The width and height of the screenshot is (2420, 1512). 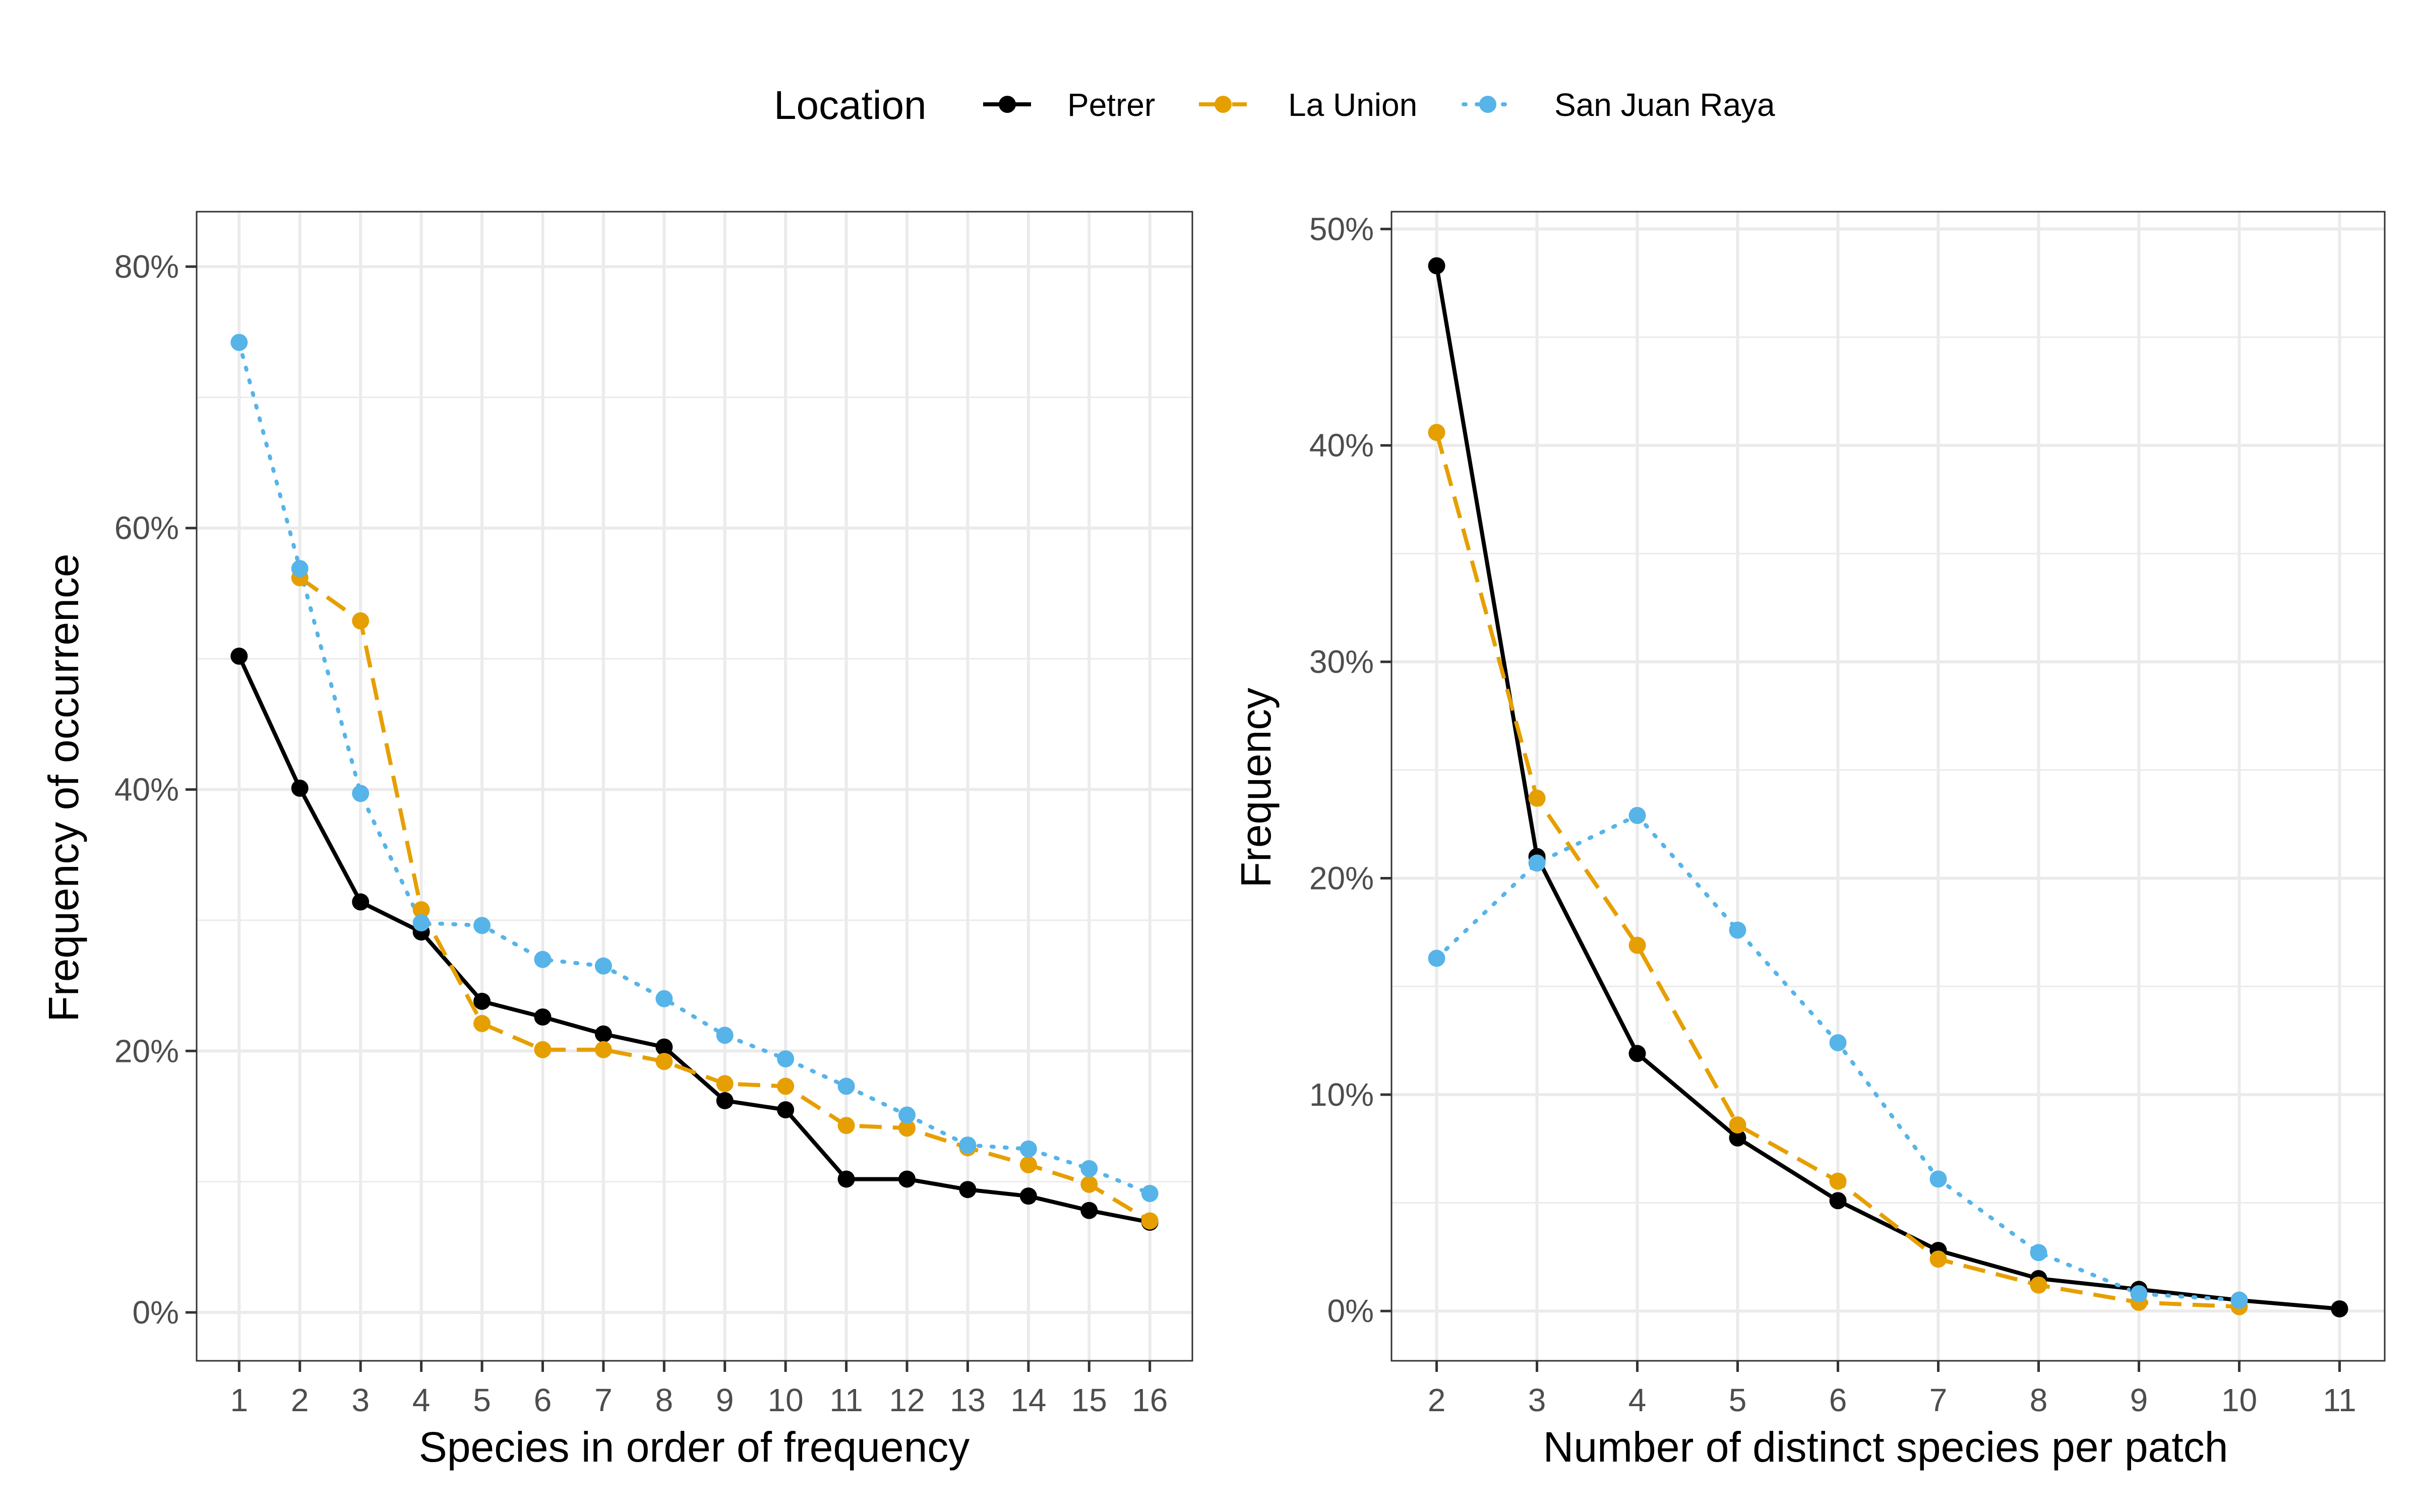 What do you see at coordinates (1664, 105) in the screenshot?
I see `legend-label-san-juan-raya: San Juan Raya` at bounding box center [1664, 105].